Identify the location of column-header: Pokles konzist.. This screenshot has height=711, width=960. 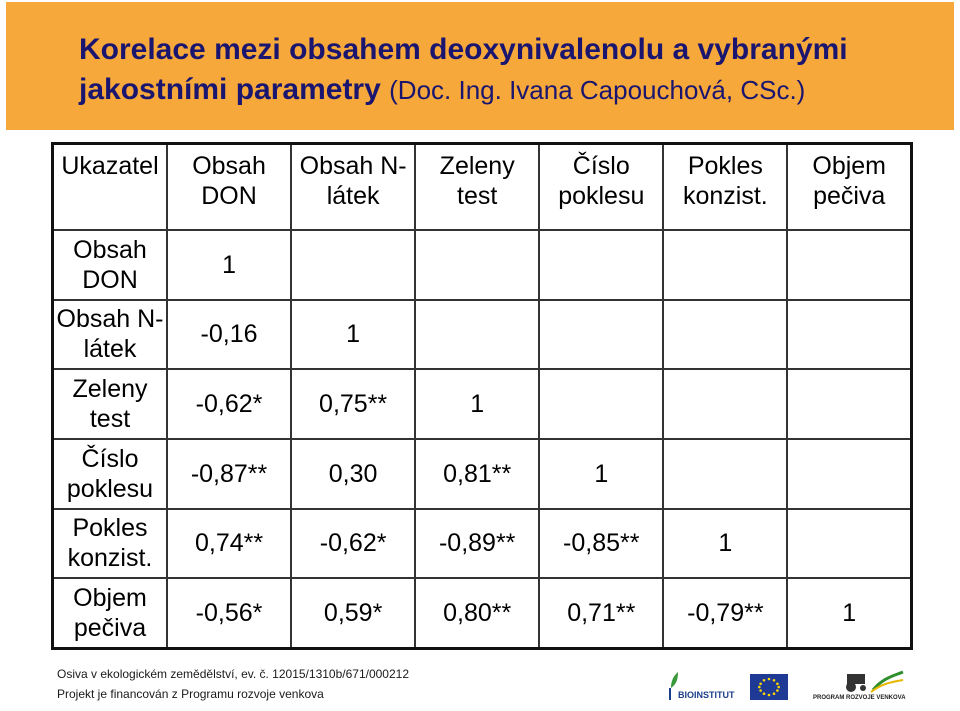
(725, 186).